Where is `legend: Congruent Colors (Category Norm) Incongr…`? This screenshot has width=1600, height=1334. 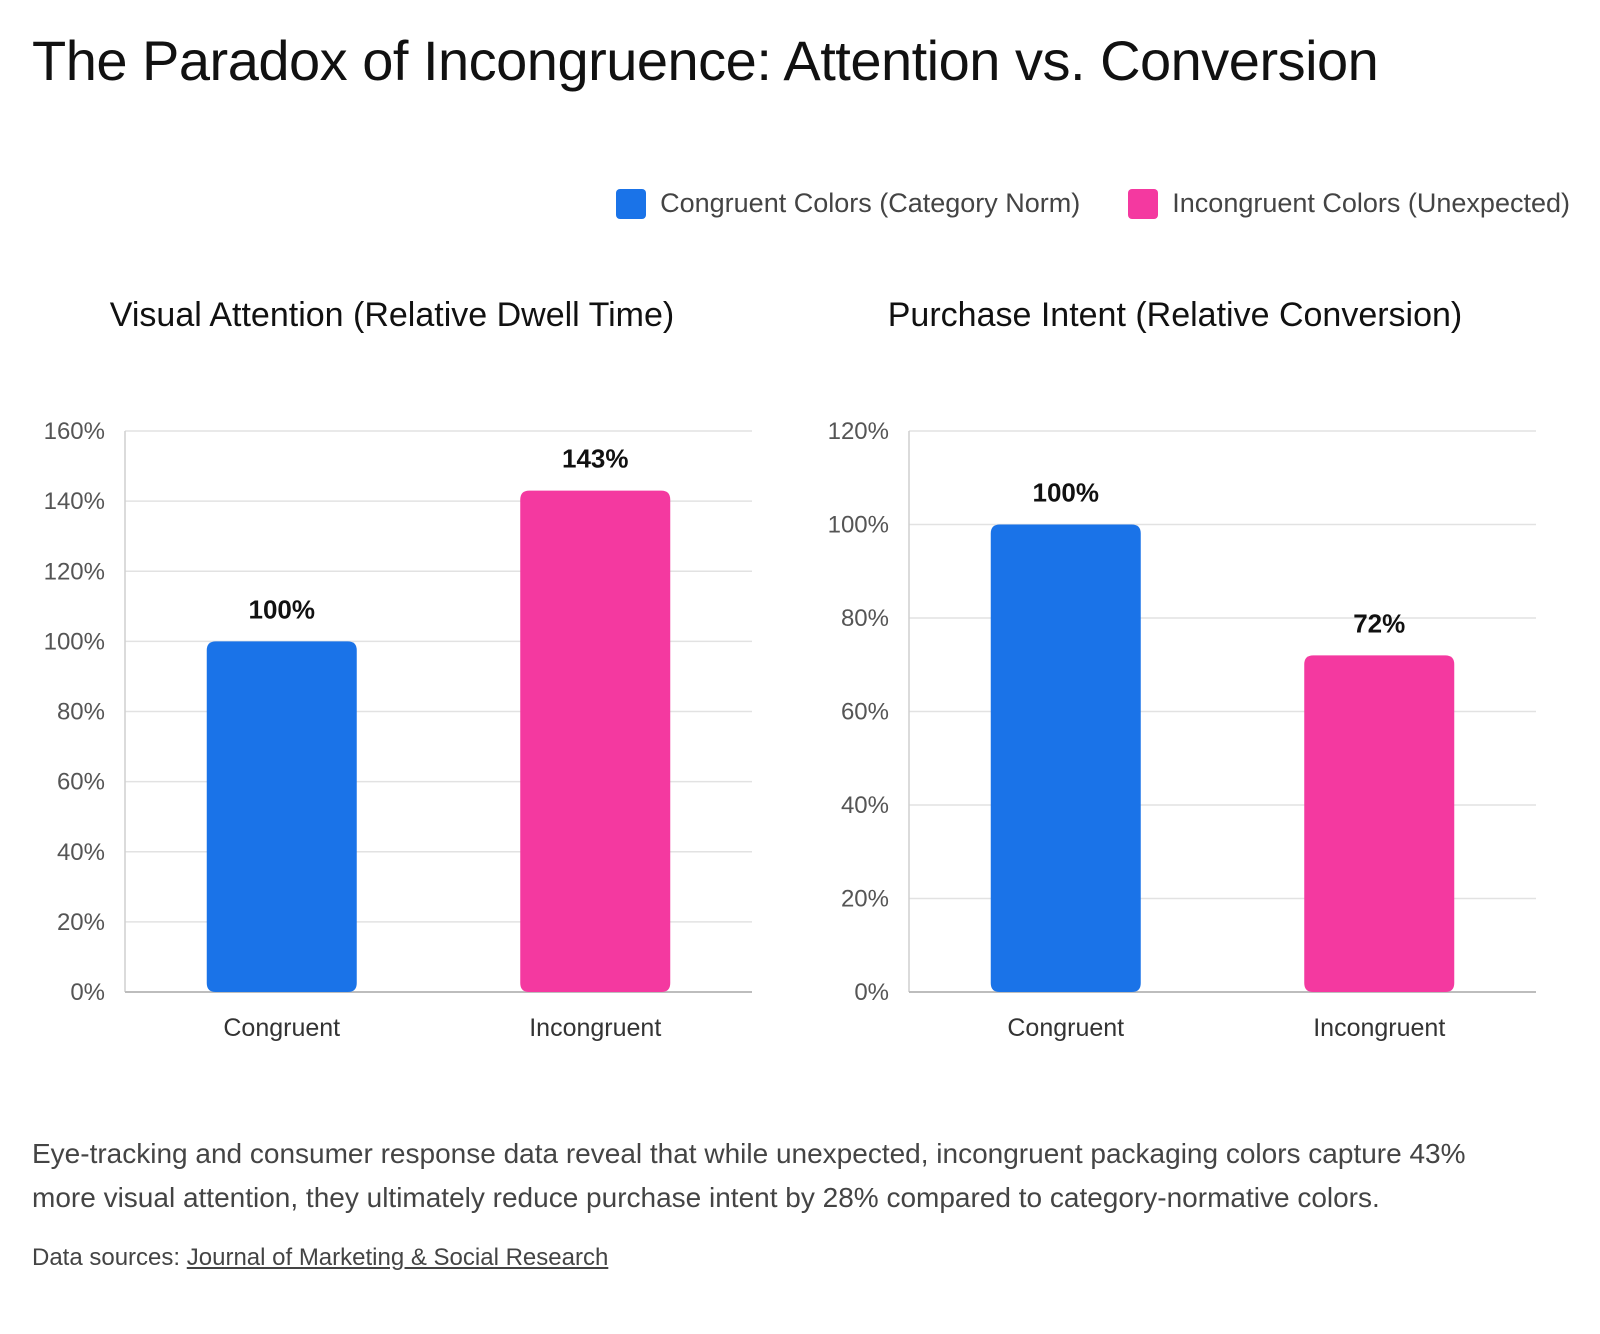
legend: Congruent Colors (Category Norm) Incongr… is located at coordinates (1093, 203).